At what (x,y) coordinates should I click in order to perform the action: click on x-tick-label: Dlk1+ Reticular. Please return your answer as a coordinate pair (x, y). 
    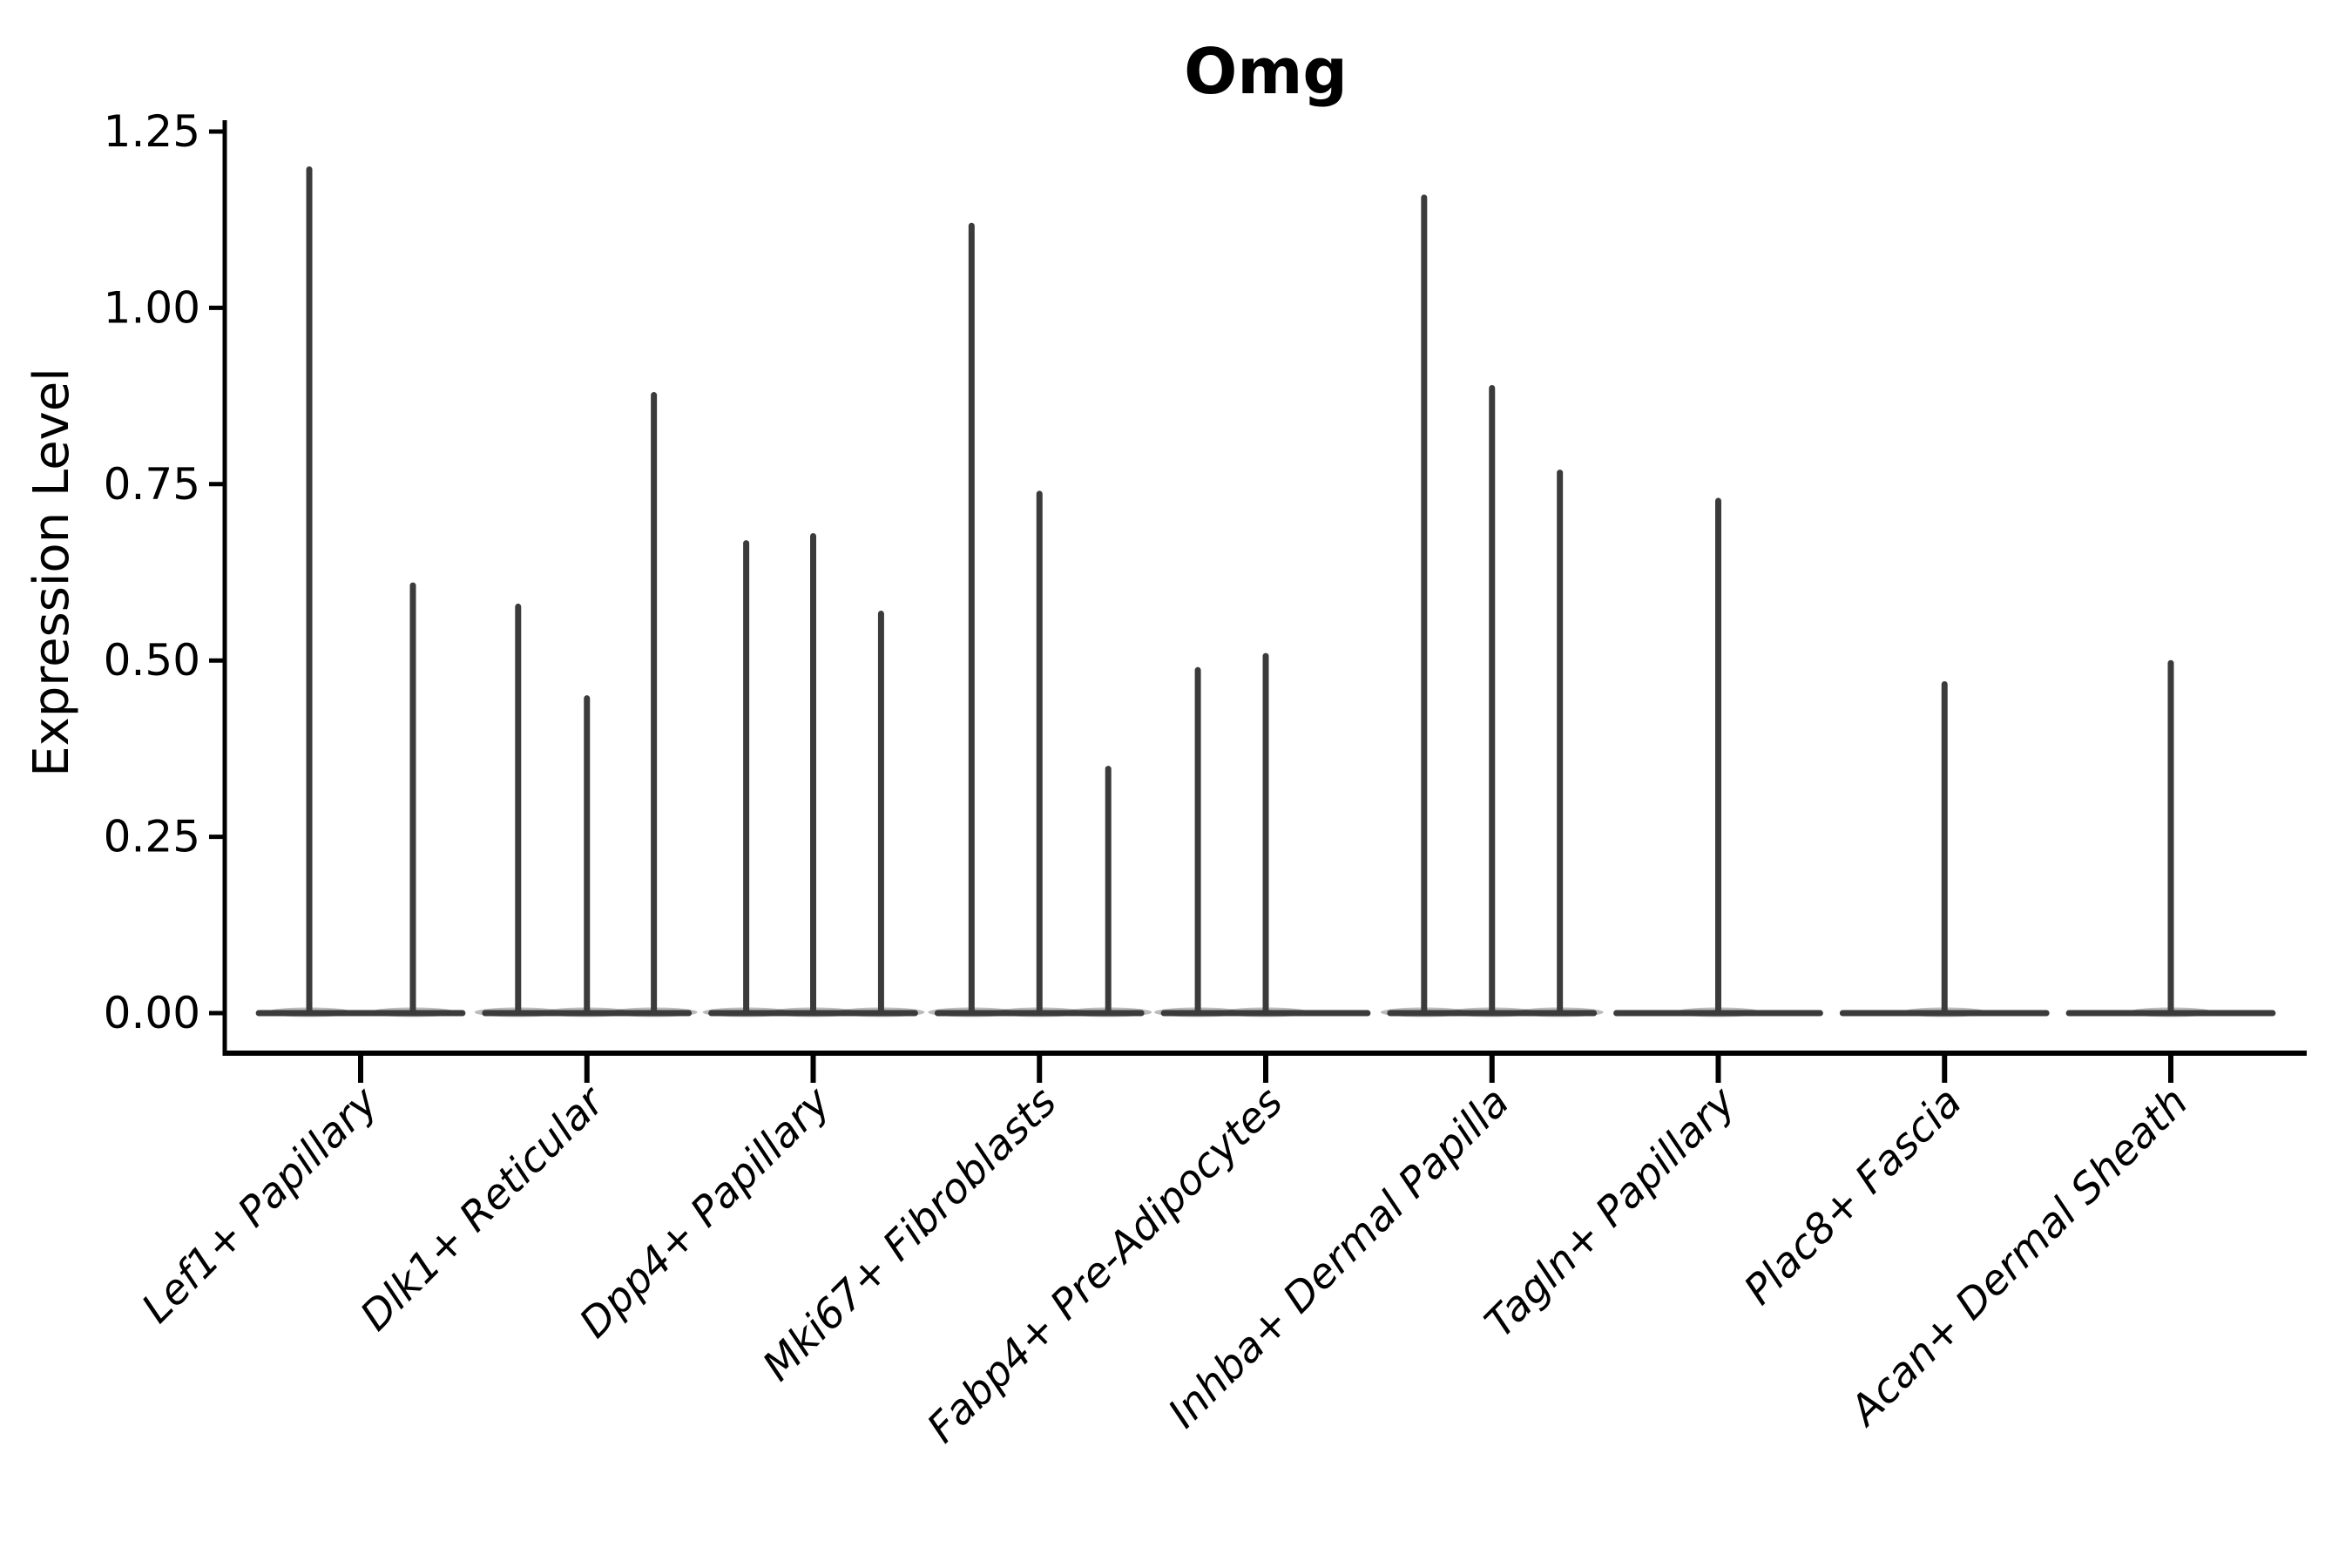
    Looking at the image, I should click on (483, 1209).